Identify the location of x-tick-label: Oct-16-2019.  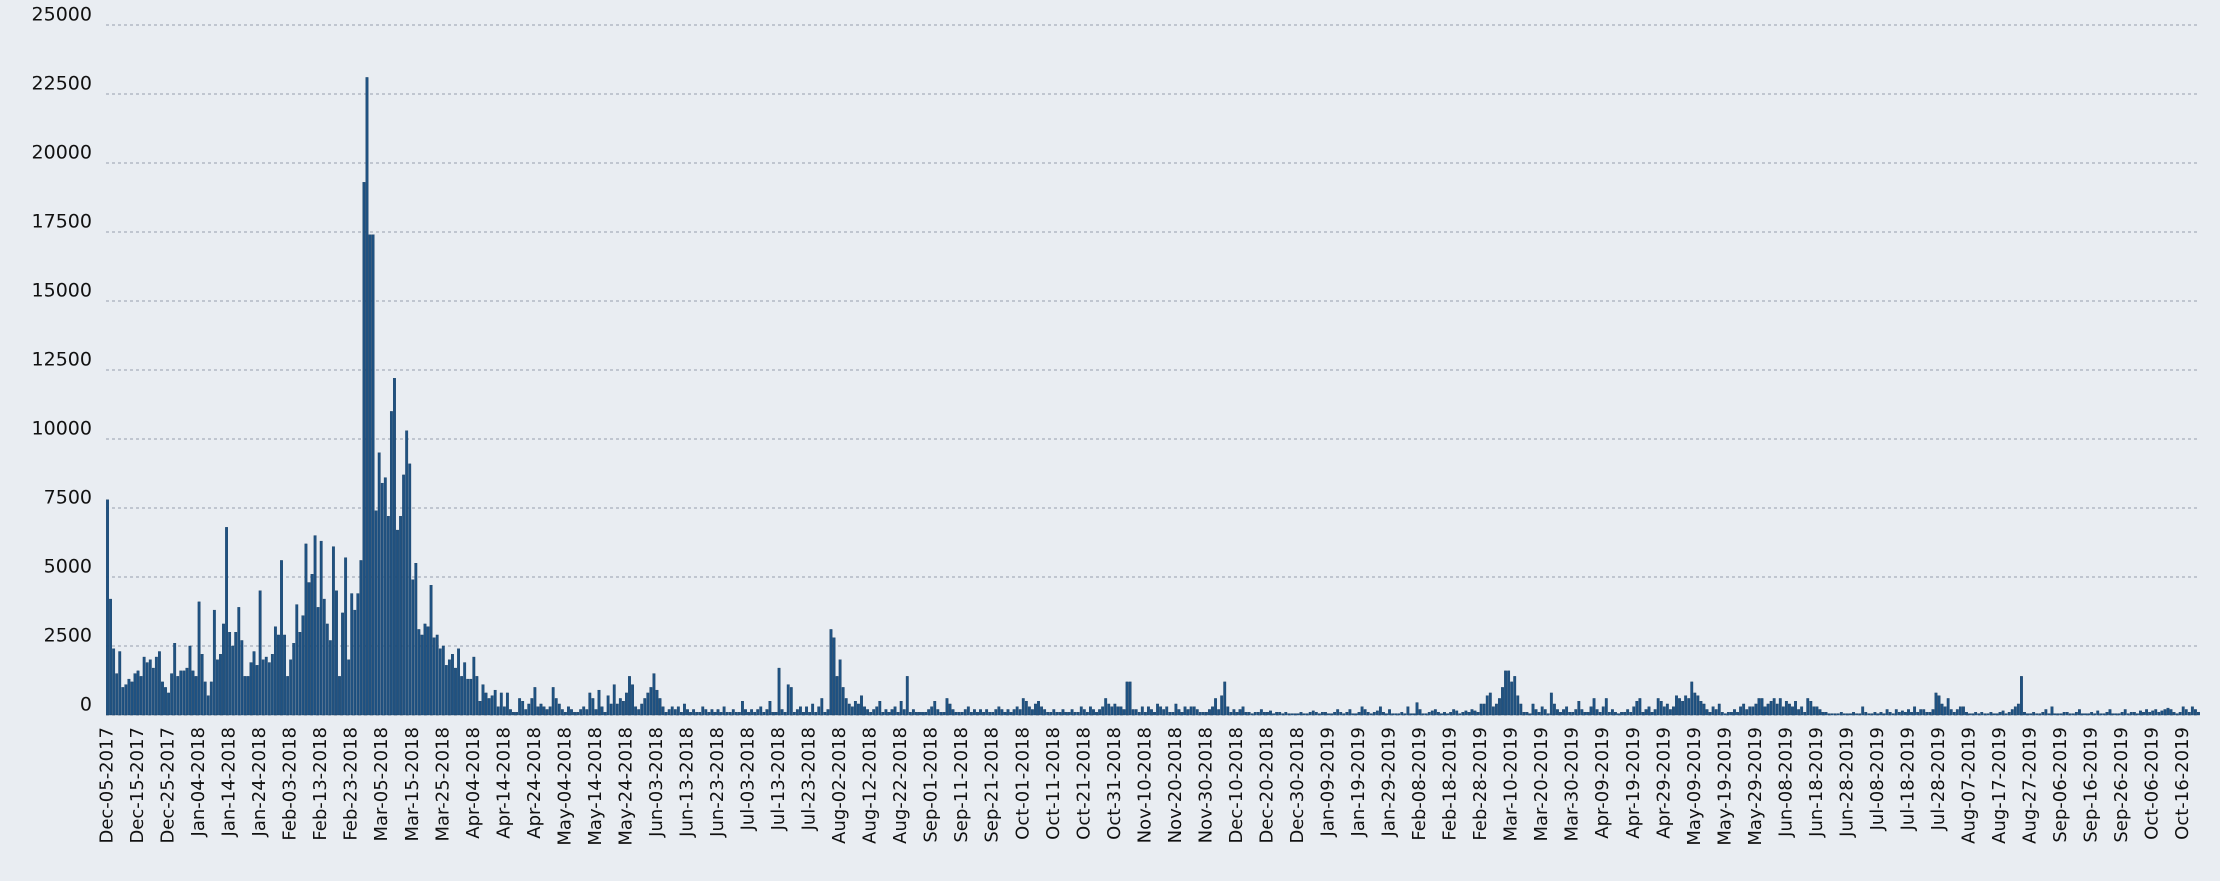
(2182, 783).